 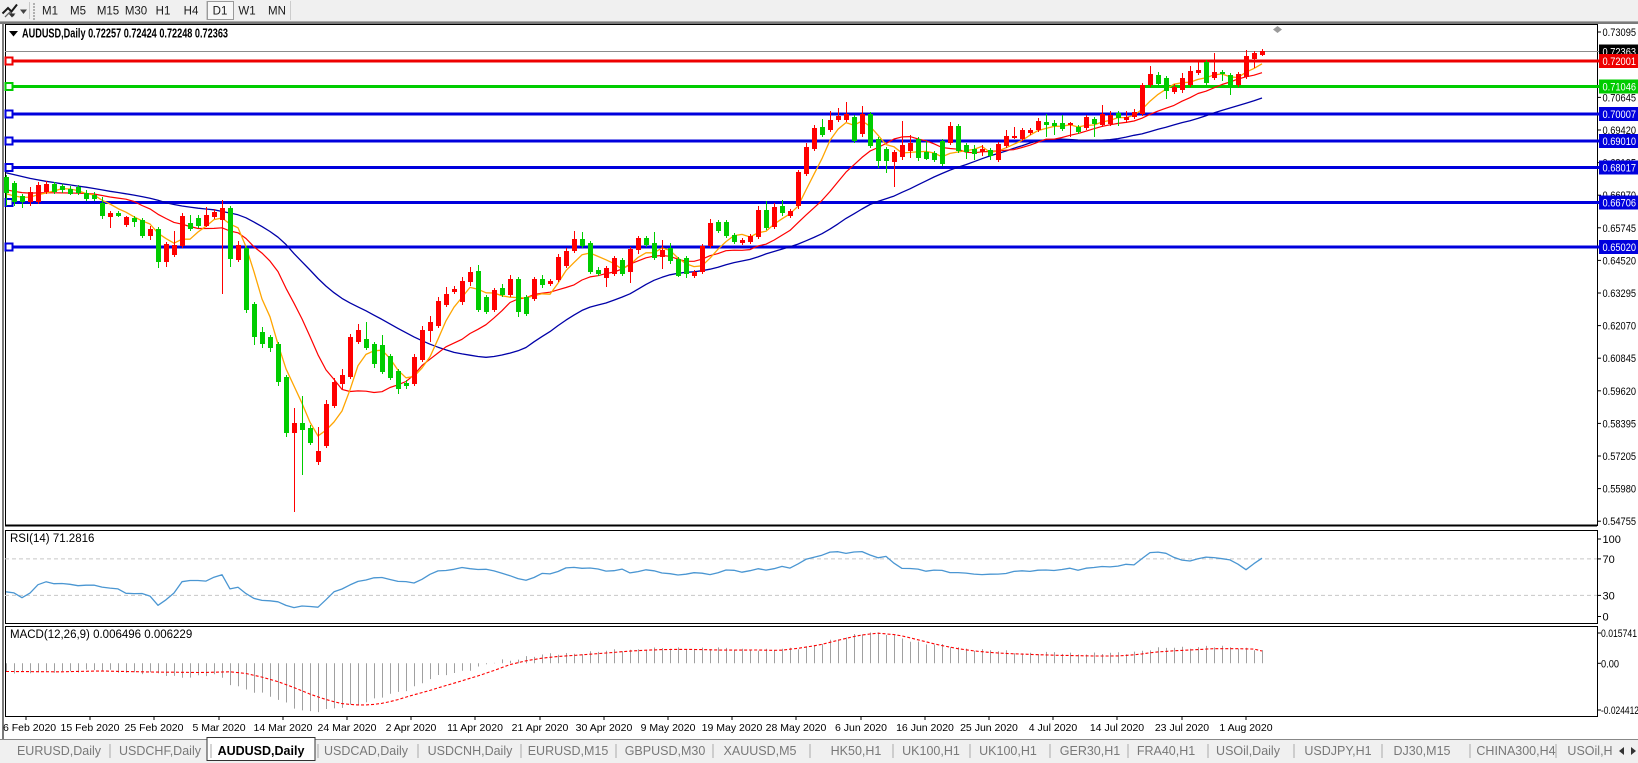 I want to click on svg-text: H4, so click(x=191, y=12).